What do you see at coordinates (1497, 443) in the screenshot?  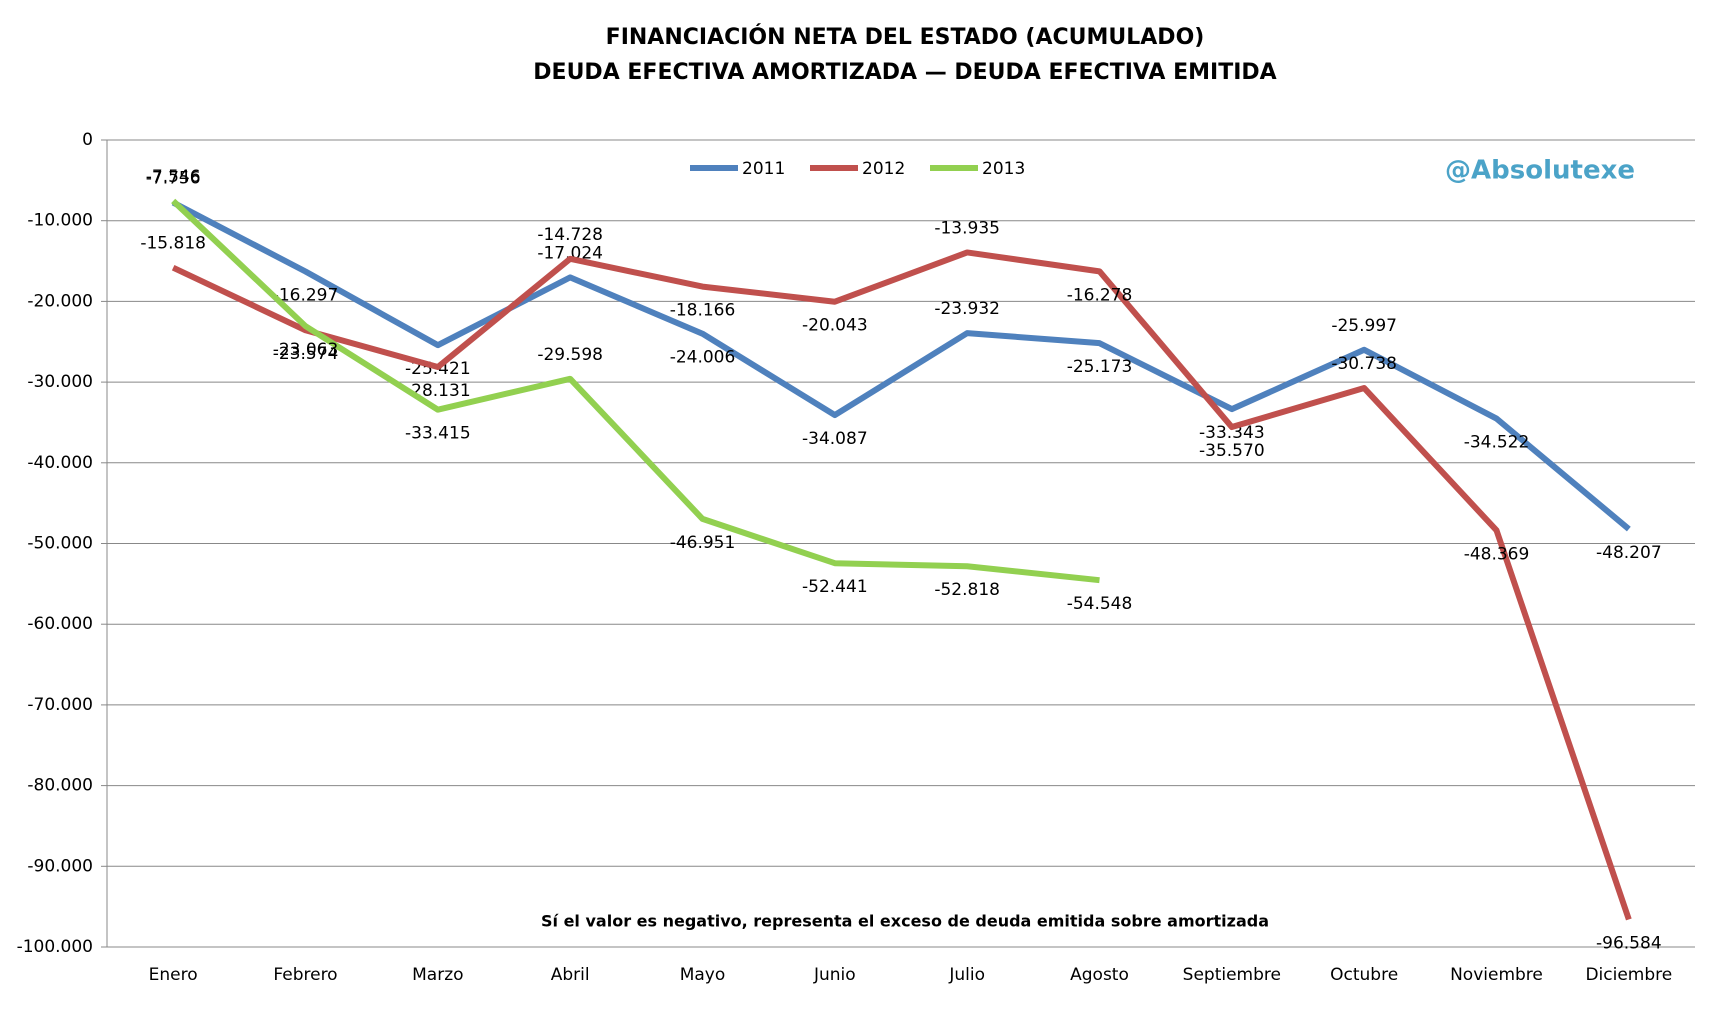 I see `data-label: -34.522` at bounding box center [1497, 443].